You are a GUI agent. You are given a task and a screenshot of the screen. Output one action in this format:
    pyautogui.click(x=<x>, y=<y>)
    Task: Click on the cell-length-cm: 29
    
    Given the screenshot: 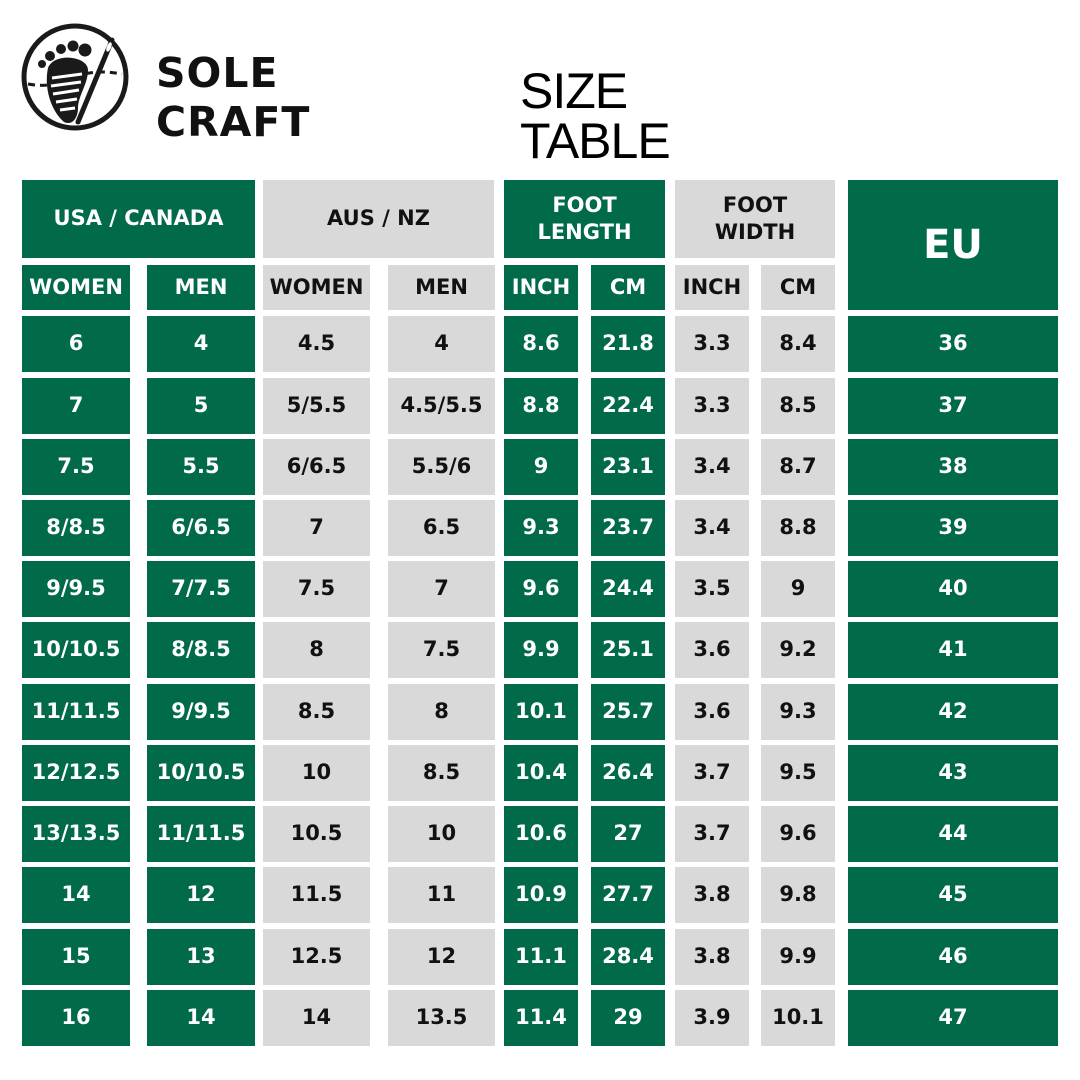 What is the action you would take?
    pyautogui.click(x=628, y=1018)
    